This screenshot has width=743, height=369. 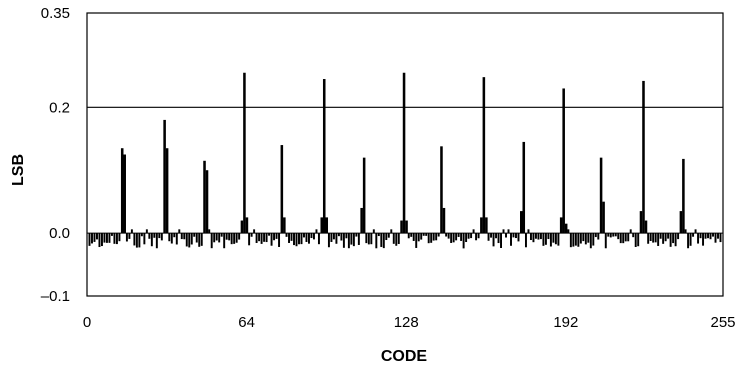 What do you see at coordinates (722, 322) in the screenshot?
I see `x-tick-label: 255` at bounding box center [722, 322].